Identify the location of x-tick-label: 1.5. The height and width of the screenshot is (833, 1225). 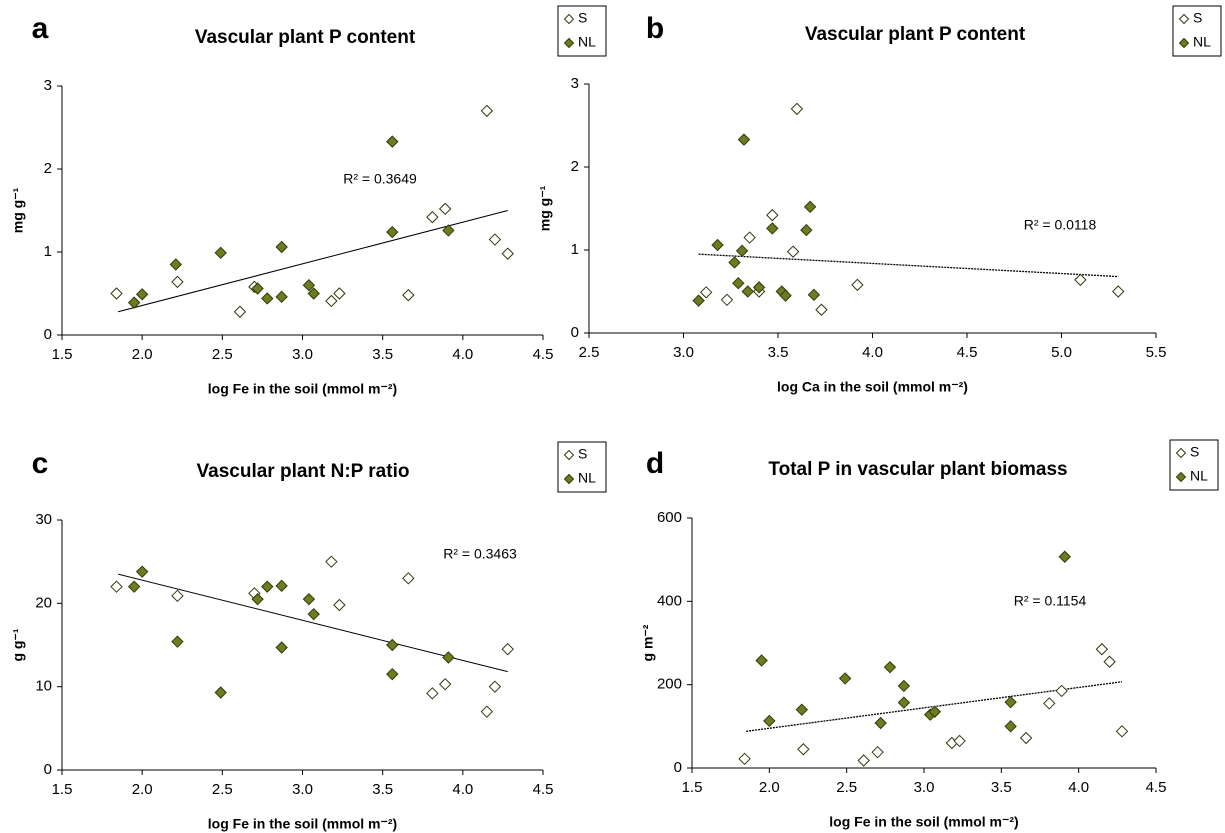
(692, 787).